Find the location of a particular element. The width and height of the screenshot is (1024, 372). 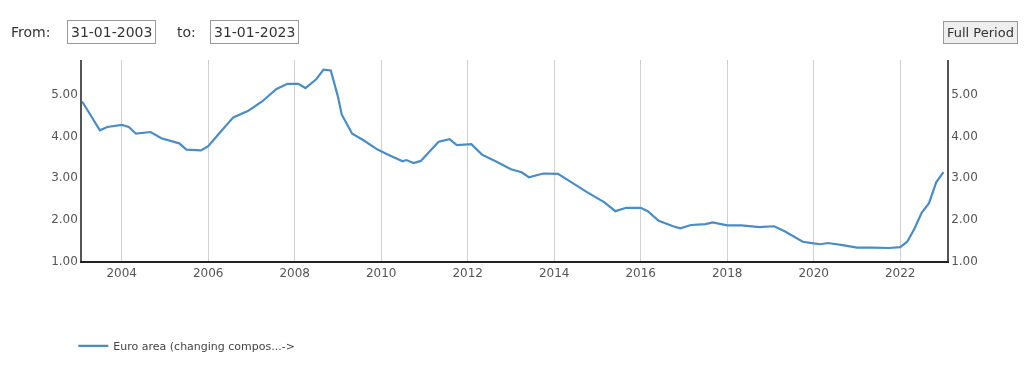

x-tick-label: 2004 is located at coordinates (121, 273).